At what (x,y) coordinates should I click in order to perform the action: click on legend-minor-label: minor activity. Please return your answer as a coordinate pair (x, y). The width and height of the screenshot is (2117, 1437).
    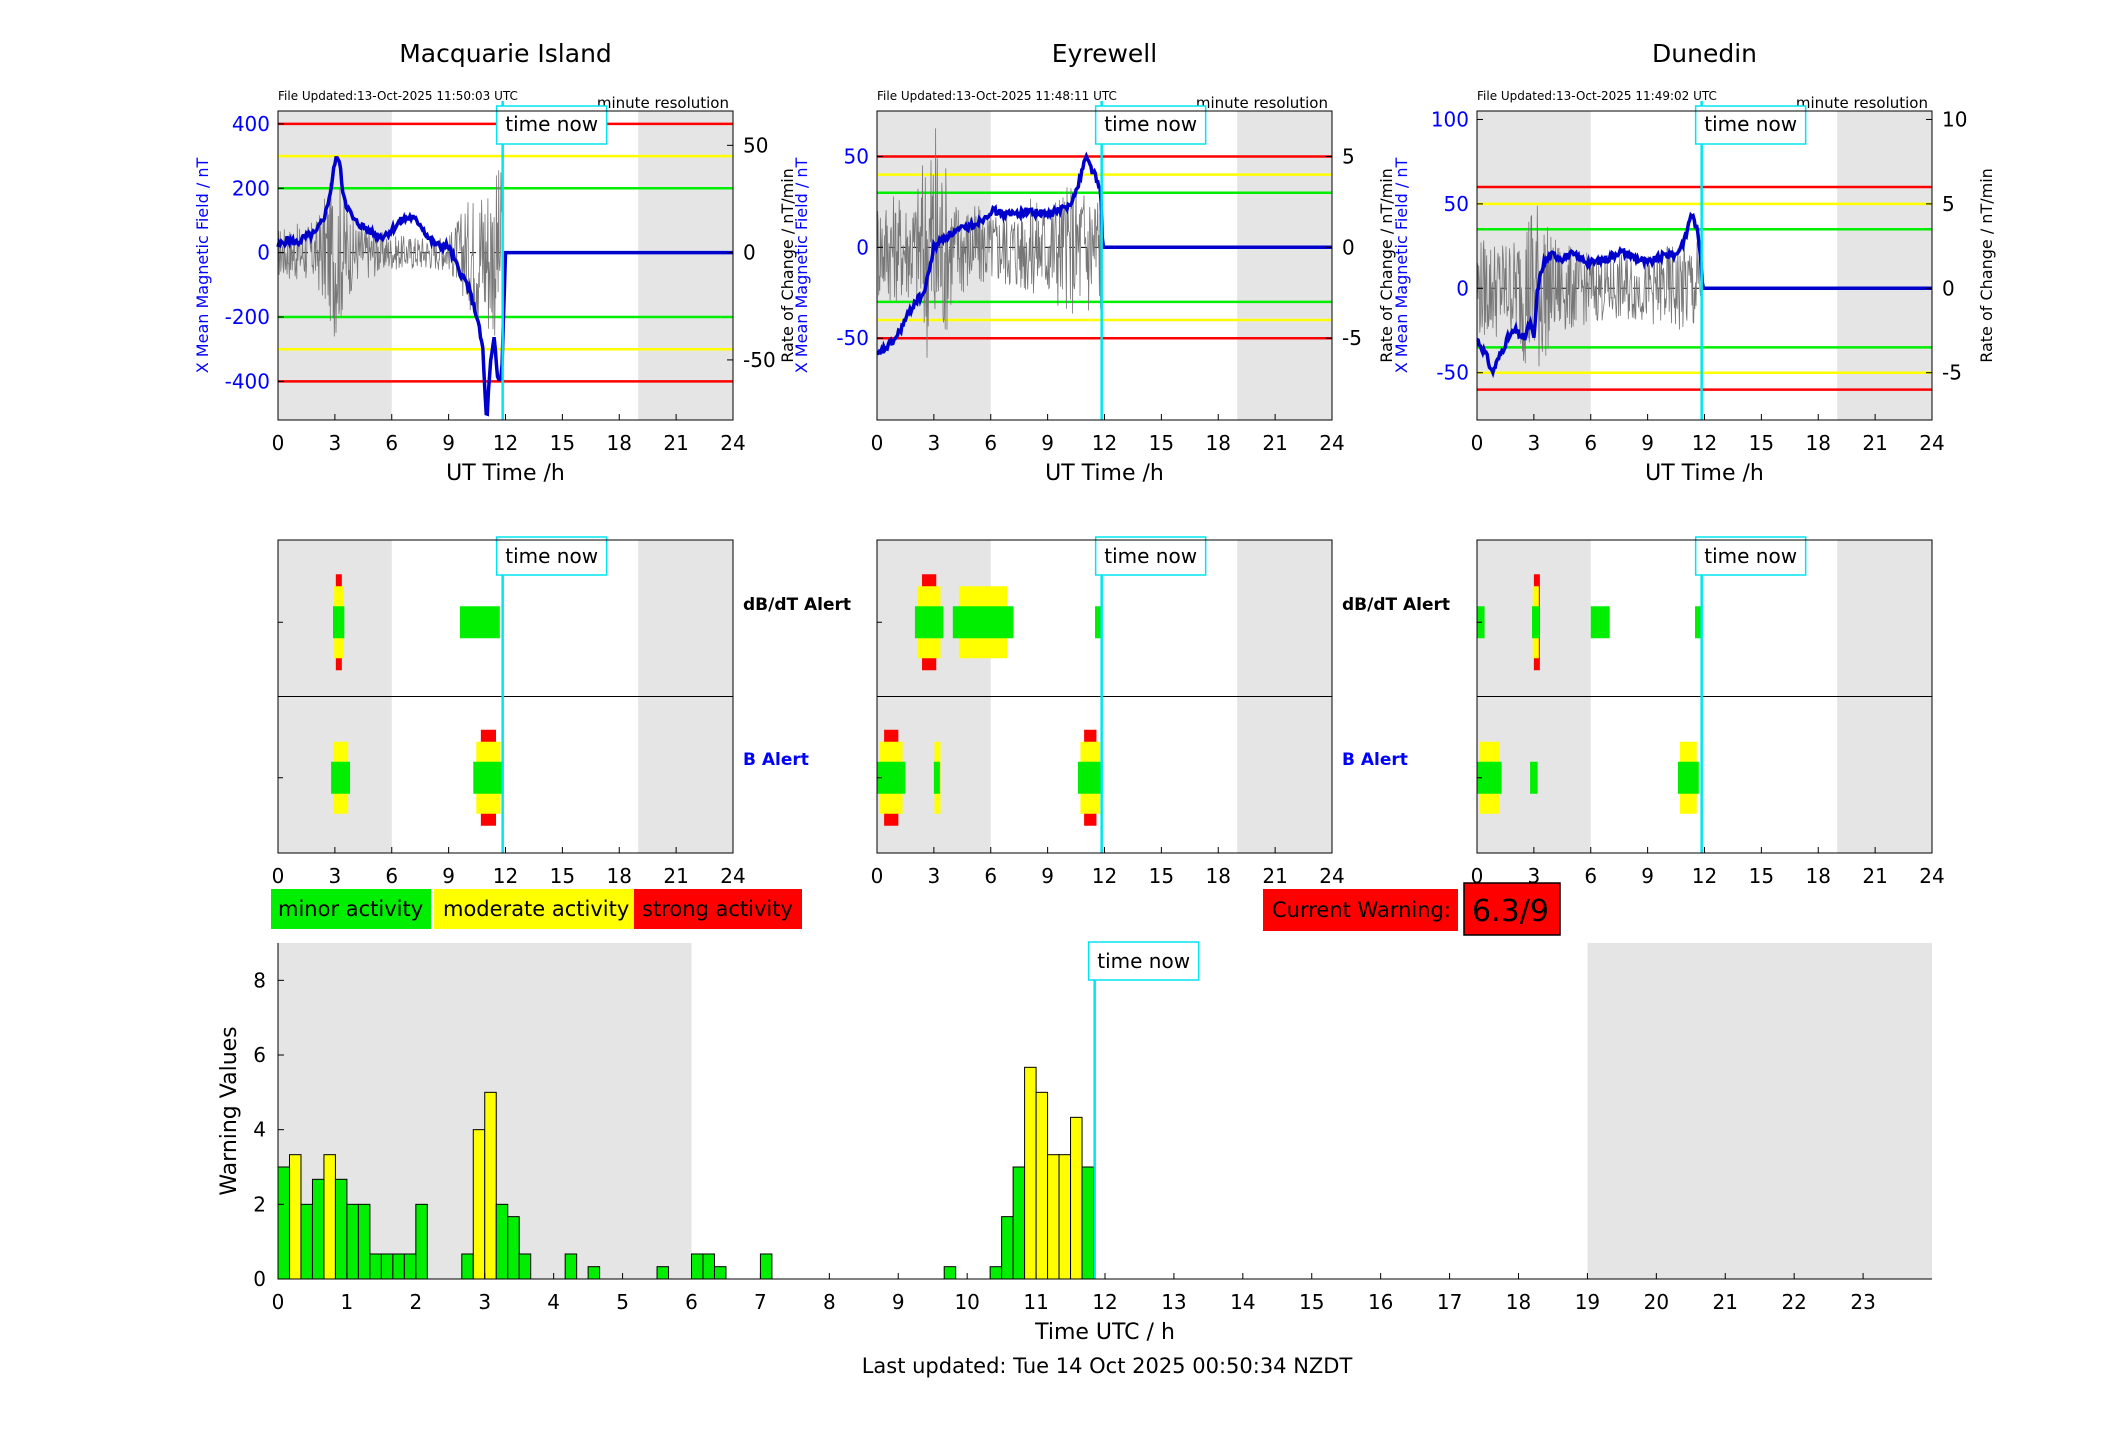
    Looking at the image, I should click on (350, 909).